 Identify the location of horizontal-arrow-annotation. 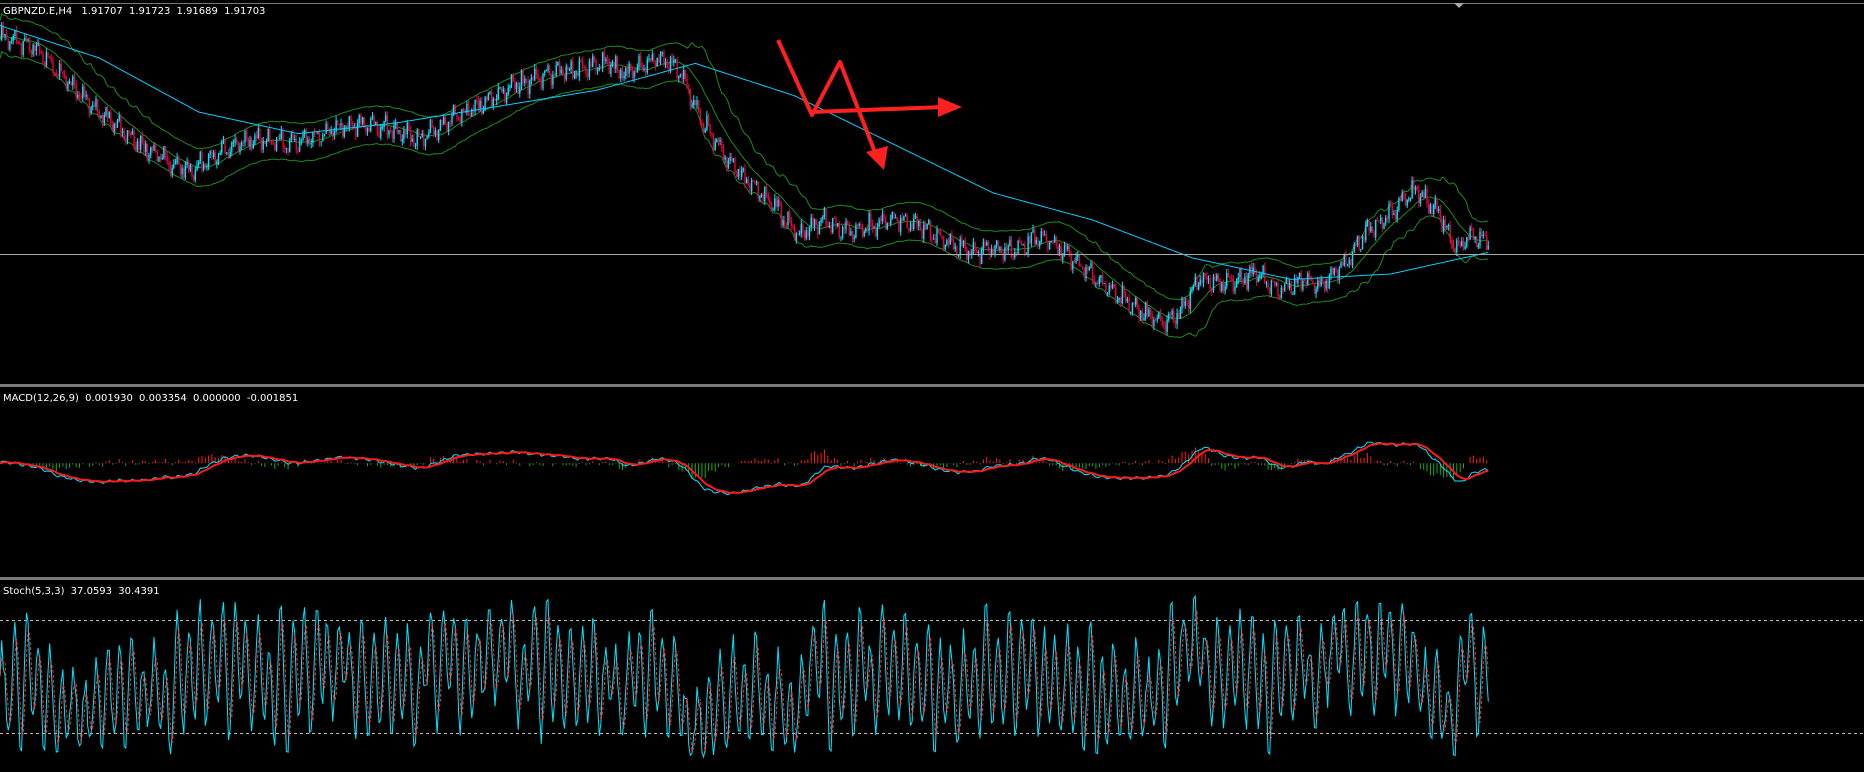
(878, 109).